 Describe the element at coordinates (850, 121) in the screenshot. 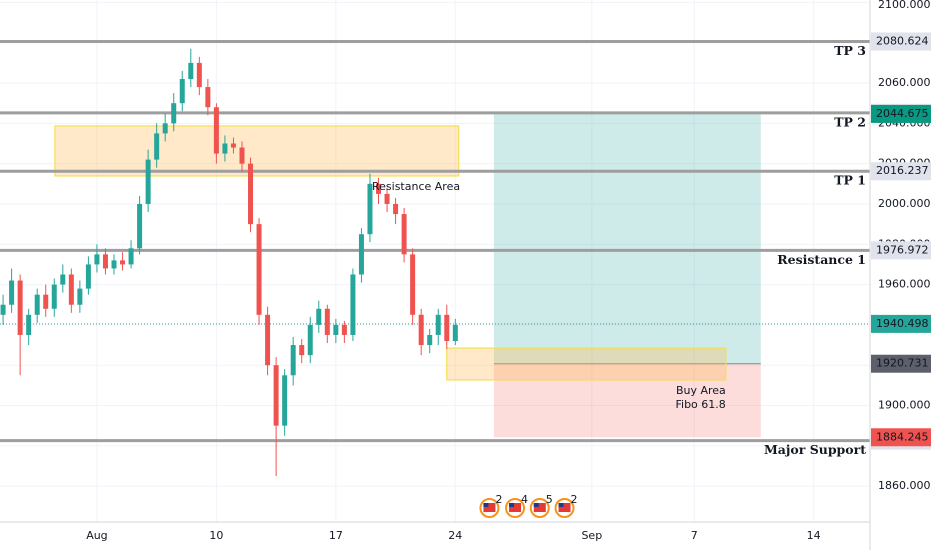

I see `level-label: TP 2` at that location.